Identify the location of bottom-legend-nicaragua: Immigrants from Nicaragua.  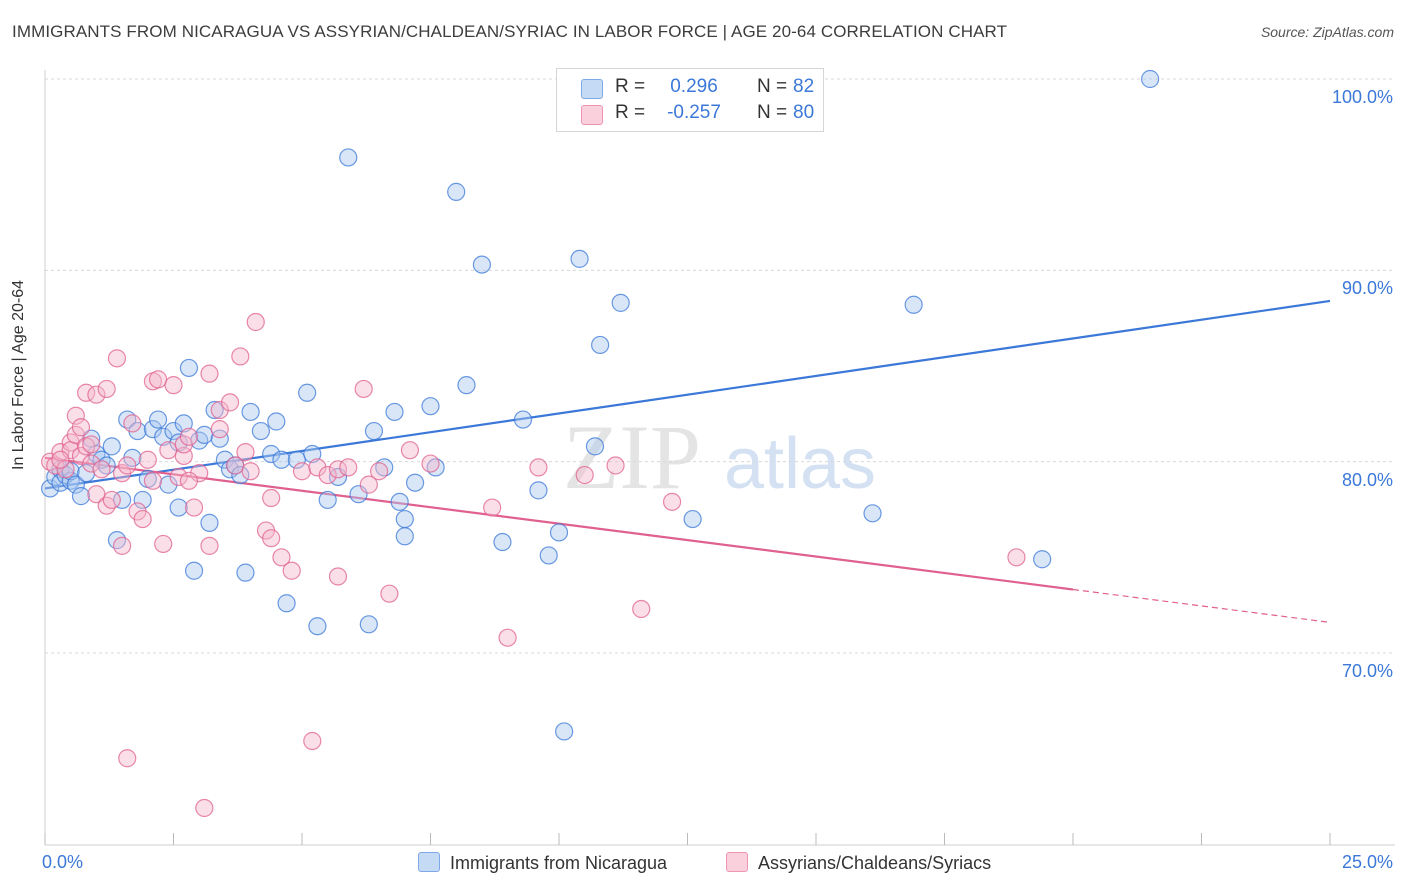
(542, 863).